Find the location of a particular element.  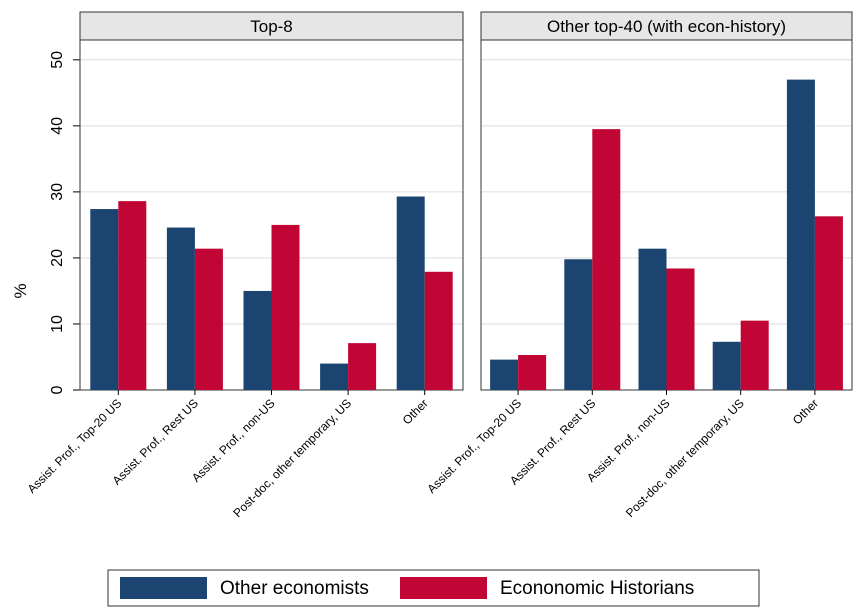

x-tick-label: Assist. Prof., Top-20 US is located at coordinates (75, 446).